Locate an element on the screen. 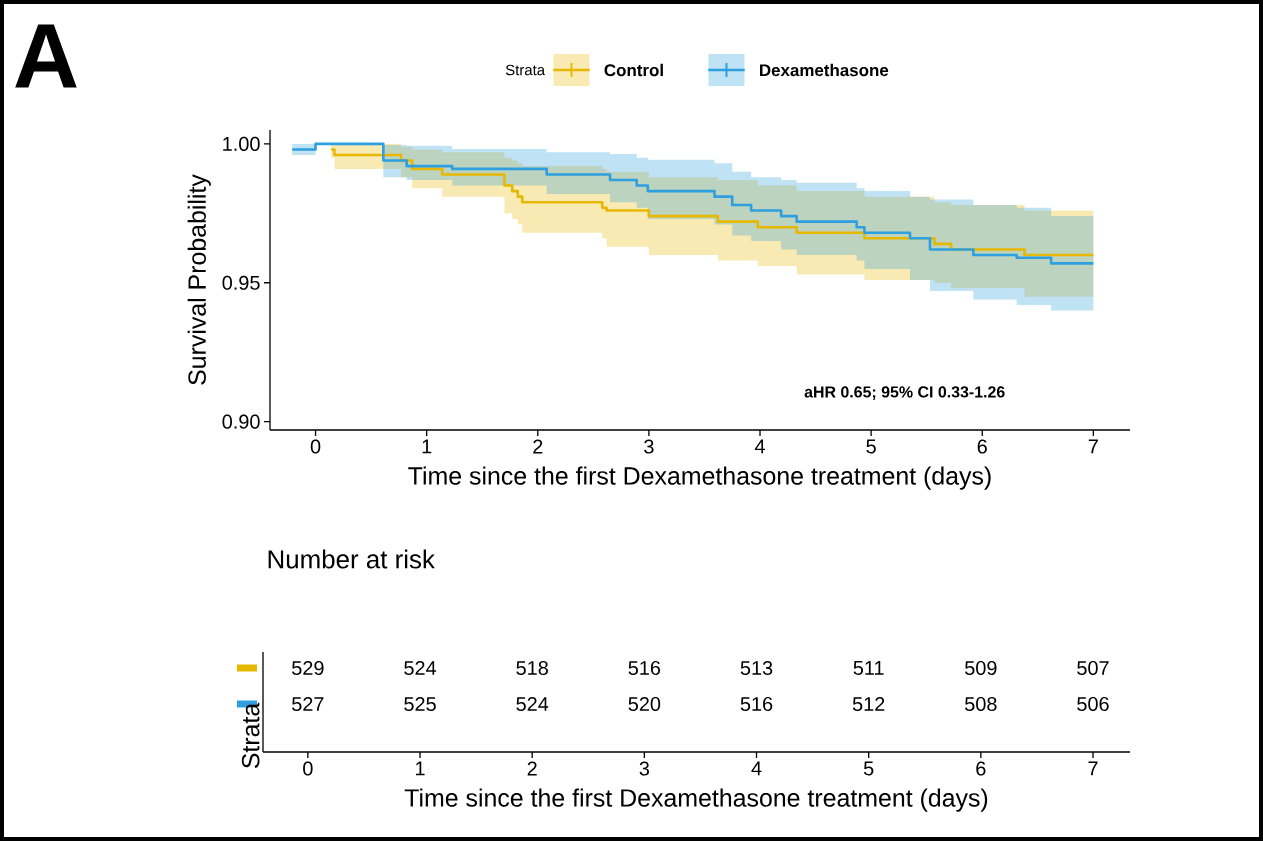 Image resolution: width=1263 pixels, height=841 pixels. legend-label: Dexamethasone is located at coordinates (824, 70).